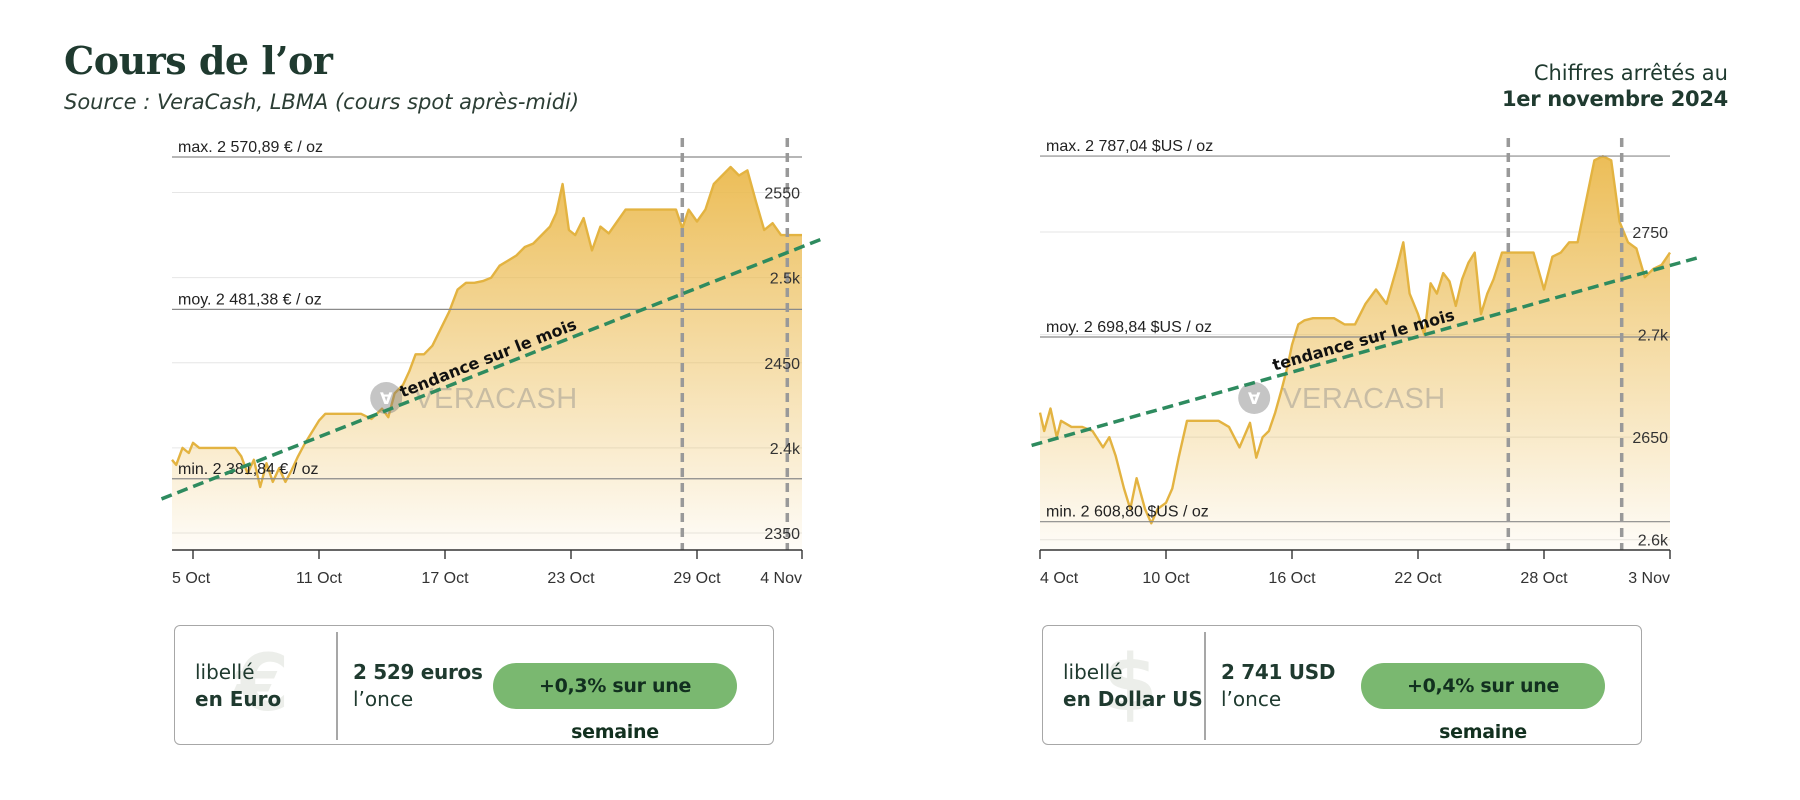 The width and height of the screenshot is (1800, 800). I want to click on x-tick-label: 11 Oct, so click(319, 578).